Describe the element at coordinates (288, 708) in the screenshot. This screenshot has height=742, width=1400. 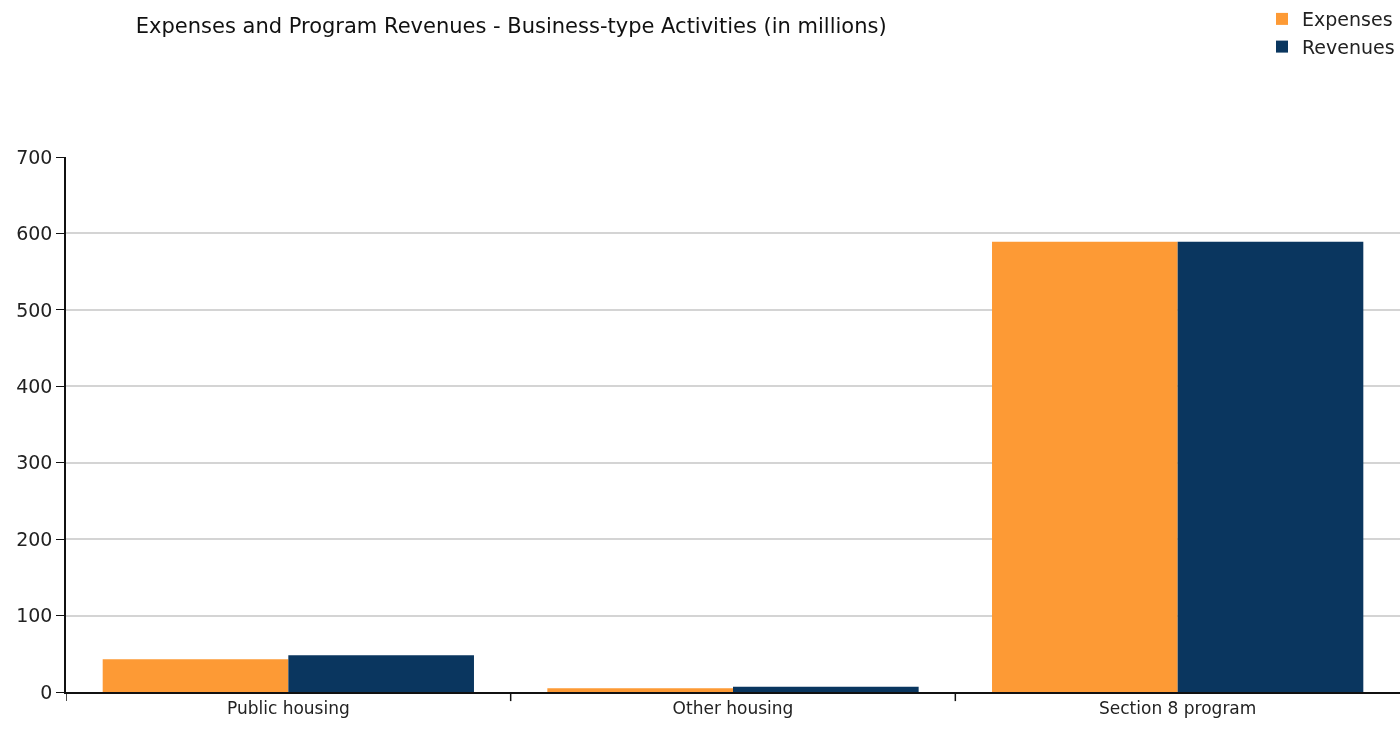
I see `x-tick-label: Public housing` at that location.